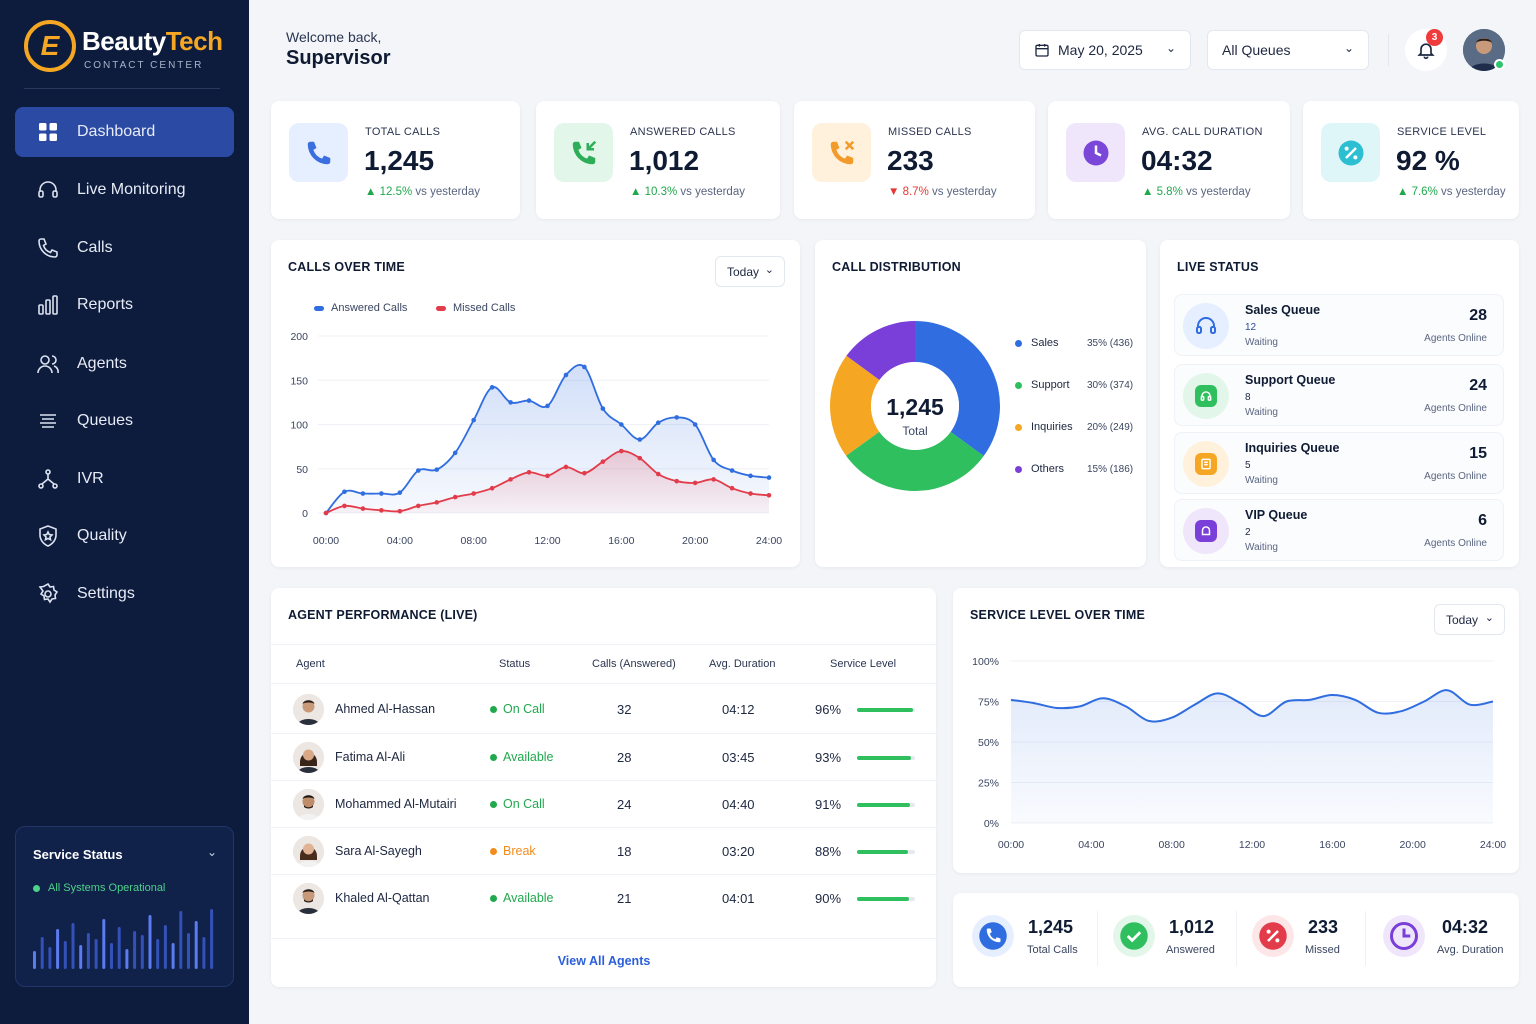 This screenshot has width=1536, height=1024. I want to click on gear-icon, so click(46, 594).